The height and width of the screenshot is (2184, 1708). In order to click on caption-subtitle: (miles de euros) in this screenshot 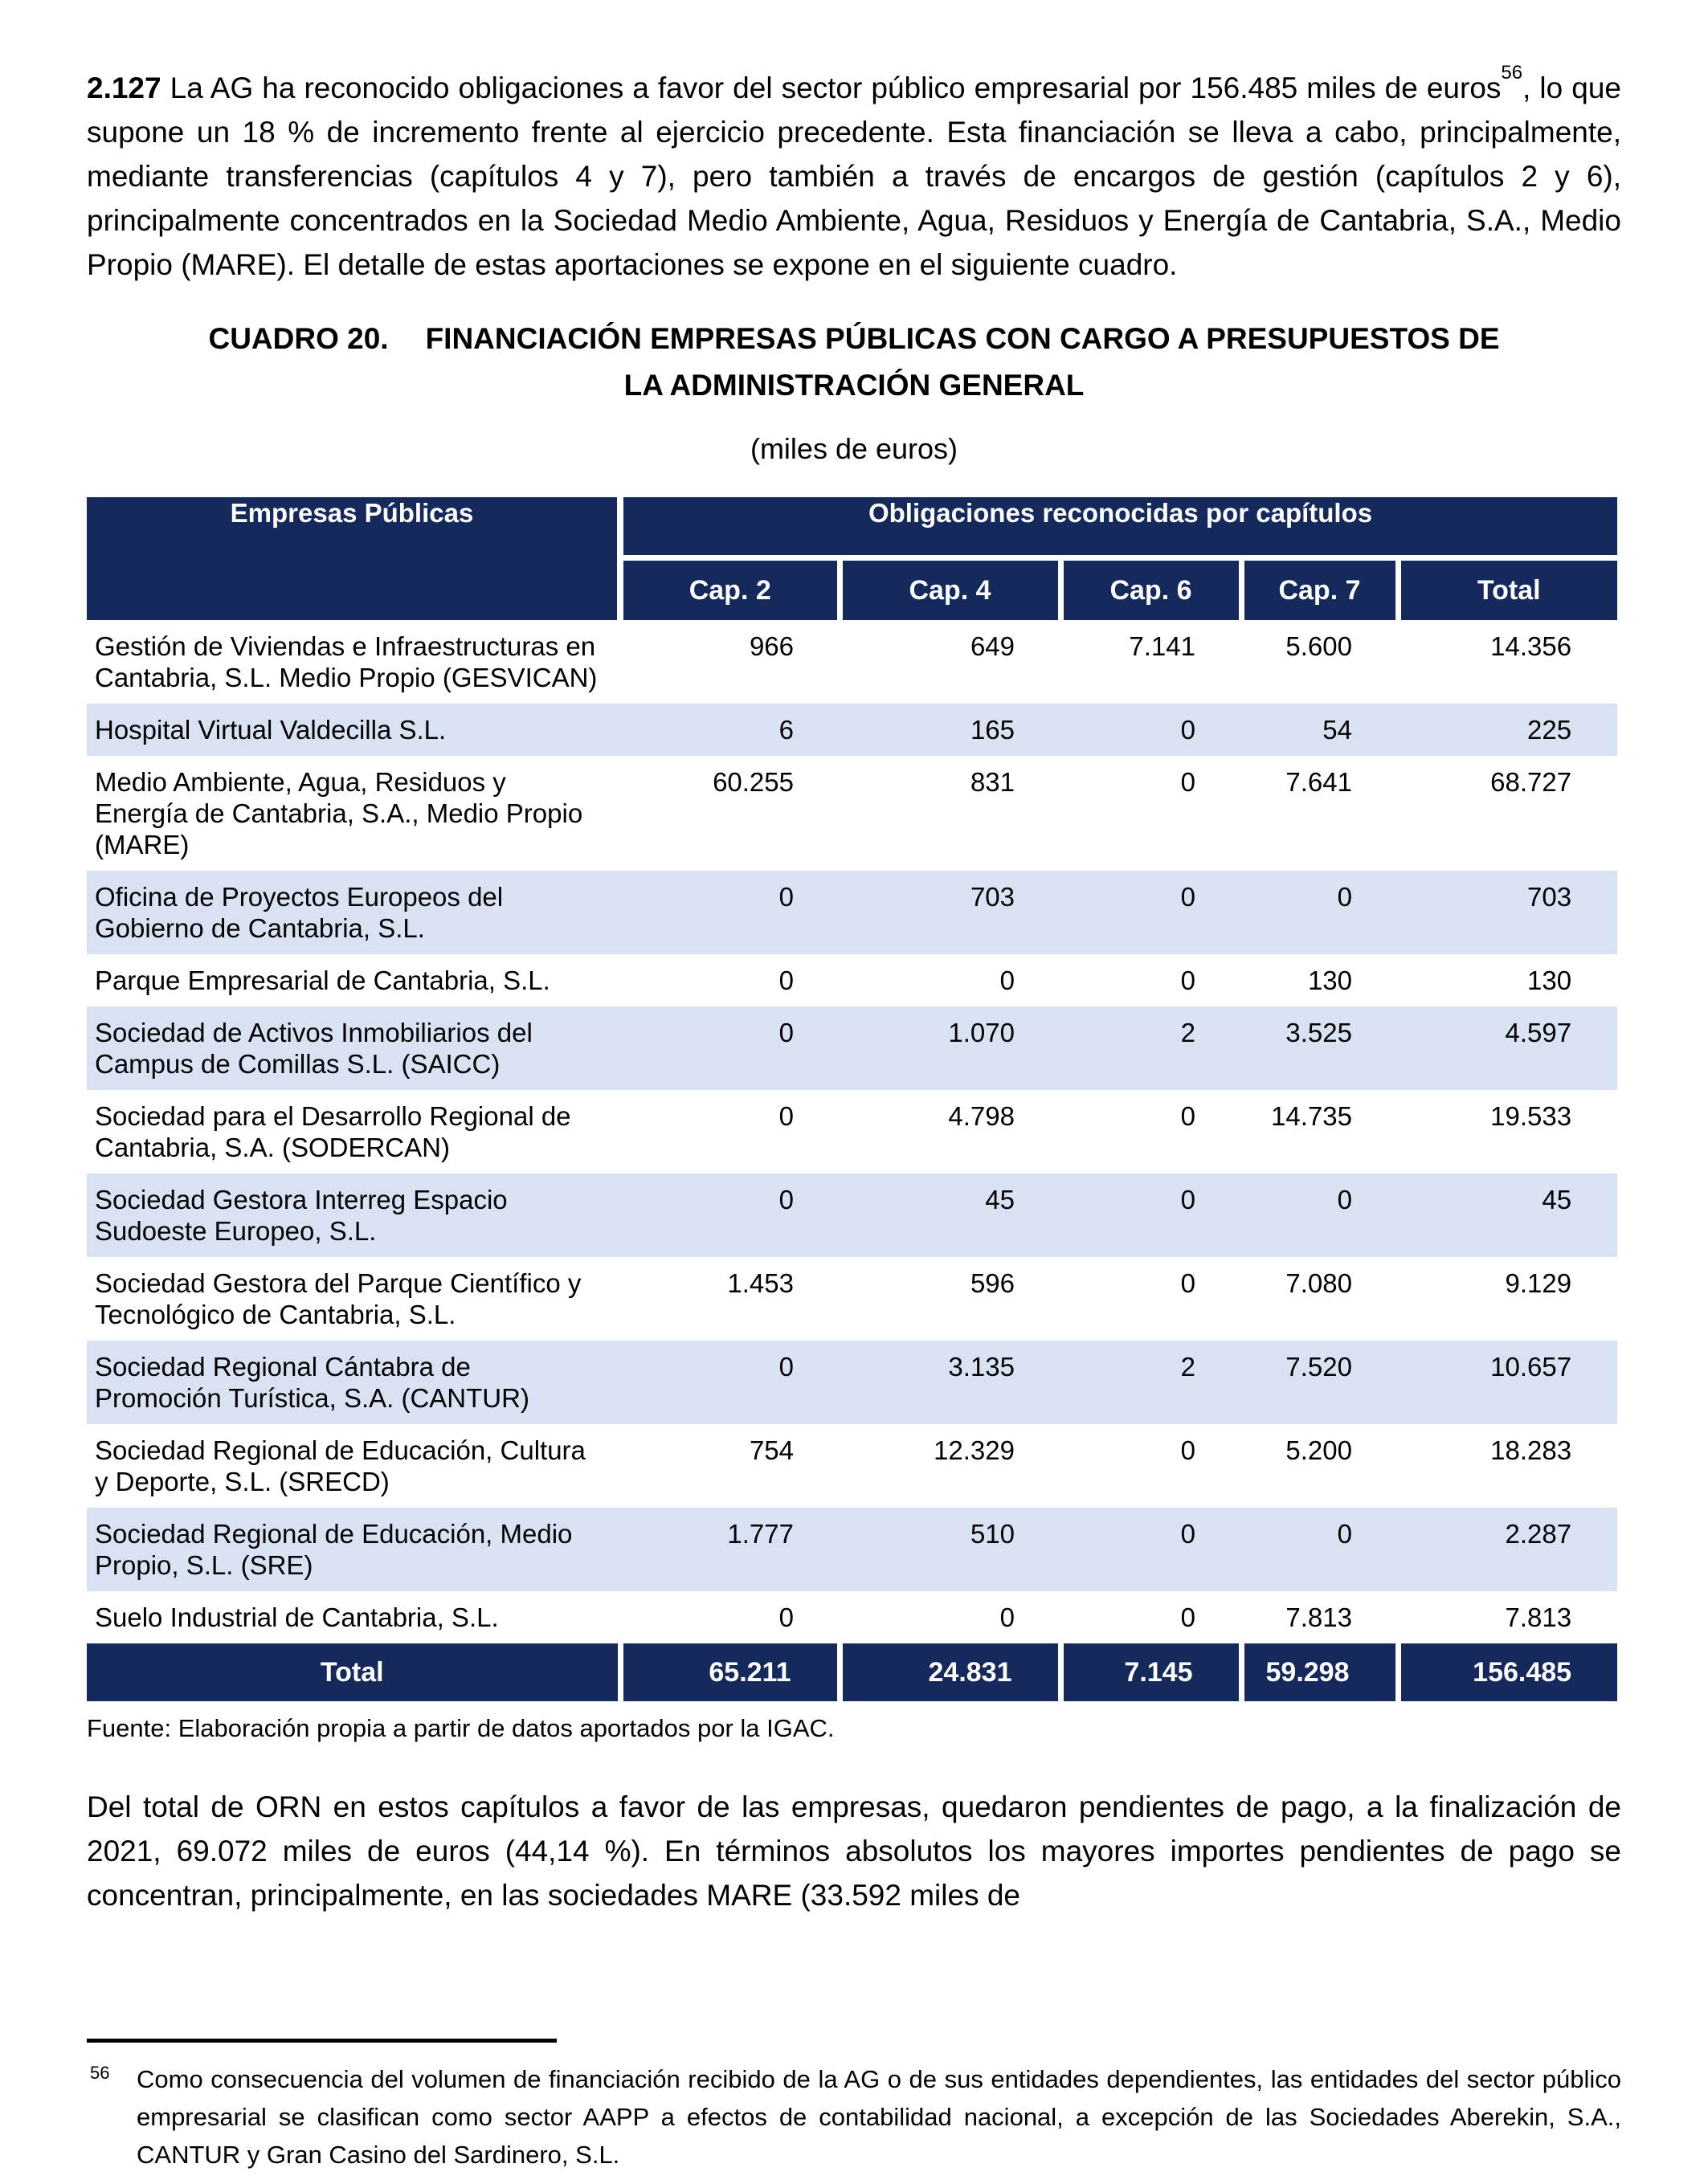, I will do `click(854, 448)`.